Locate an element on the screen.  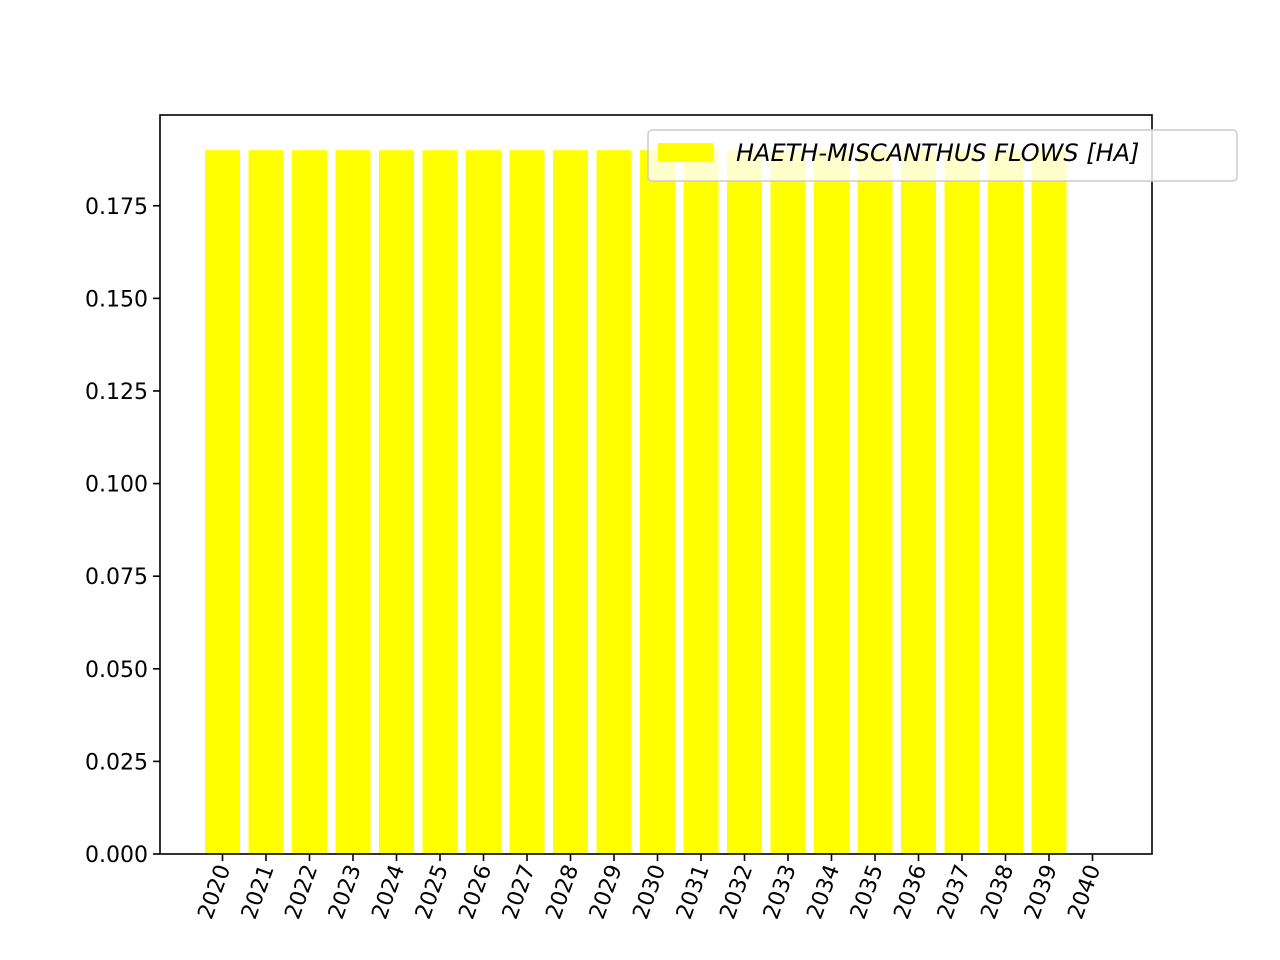
bar-2027 is located at coordinates (527, 502).